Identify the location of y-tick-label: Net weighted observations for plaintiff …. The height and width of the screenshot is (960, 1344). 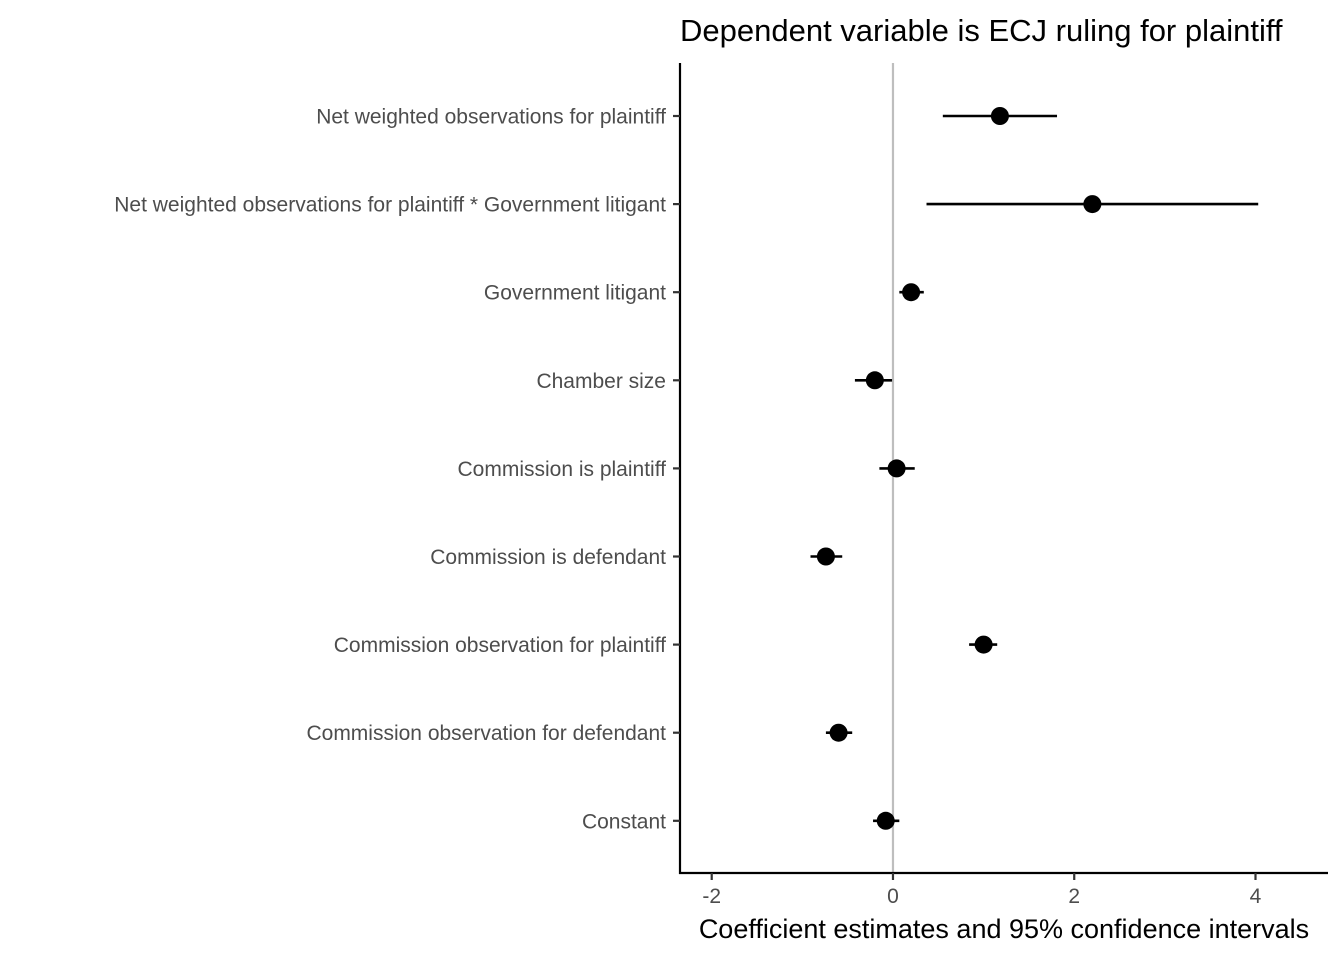
(390, 205).